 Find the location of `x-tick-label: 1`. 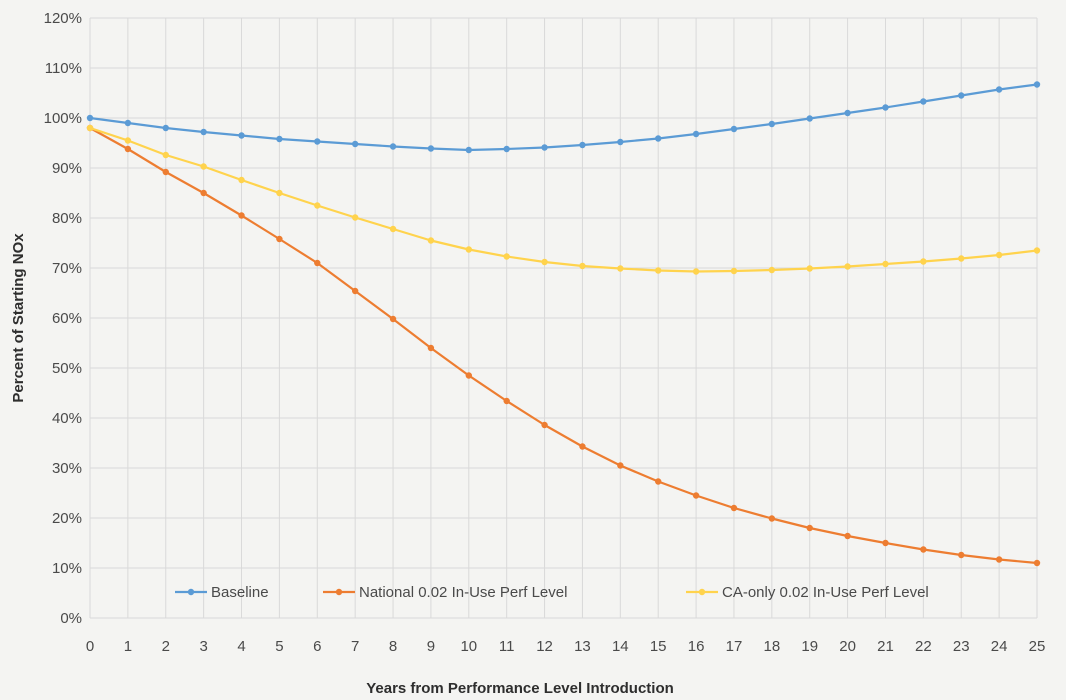

x-tick-label: 1 is located at coordinates (128, 646).